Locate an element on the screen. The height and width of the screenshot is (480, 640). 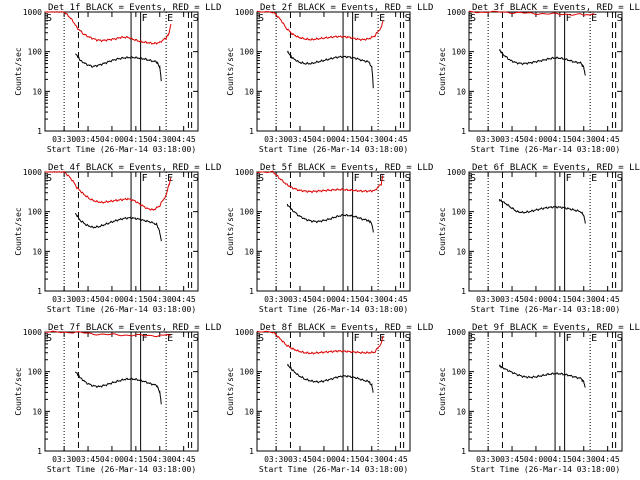
panel-title: Det 3f BLACK = Events, RED = LLD is located at coordinates (556, 8).